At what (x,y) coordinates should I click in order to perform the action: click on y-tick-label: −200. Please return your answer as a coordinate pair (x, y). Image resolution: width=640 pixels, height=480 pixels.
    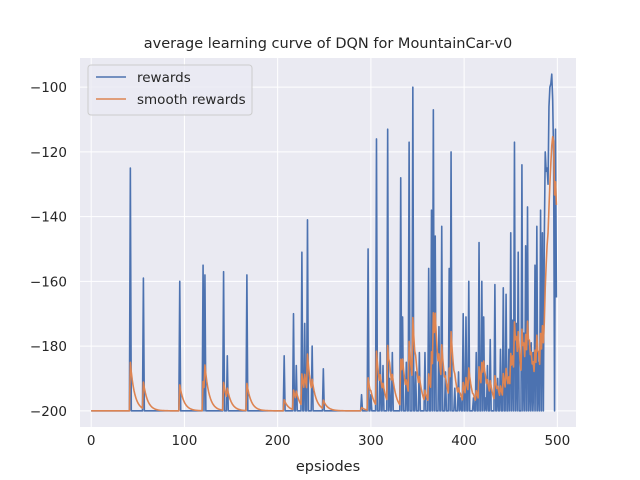
    Looking at the image, I should click on (48, 412).